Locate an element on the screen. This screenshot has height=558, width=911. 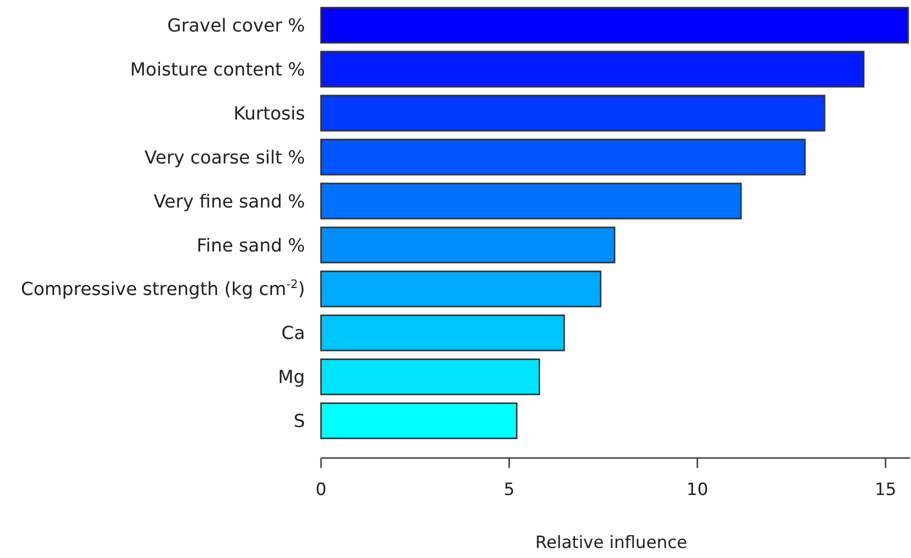
x-tick-label: 15 is located at coordinates (885, 490).